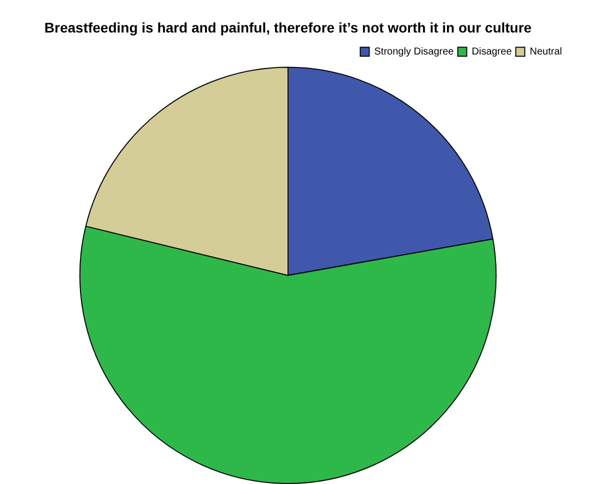 Image resolution: width=596 pixels, height=484 pixels. What do you see at coordinates (546, 52) in the screenshot?
I see `legend-label: Neutral` at bounding box center [546, 52].